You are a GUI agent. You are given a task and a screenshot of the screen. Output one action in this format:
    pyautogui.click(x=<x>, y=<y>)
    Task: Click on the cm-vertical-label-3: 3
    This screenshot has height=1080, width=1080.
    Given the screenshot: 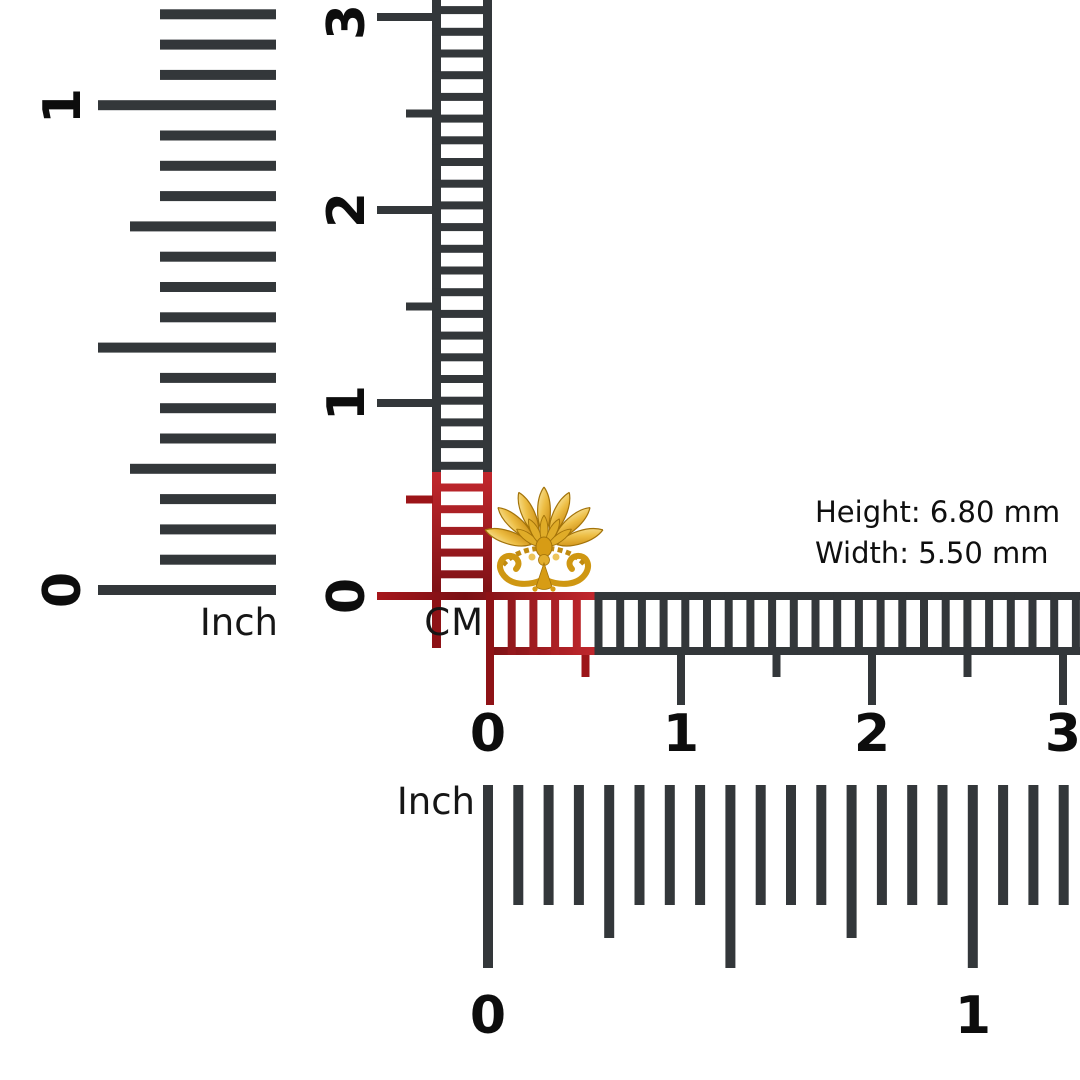 What is the action you would take?
    pyautogui.click(x=347, y=22)
    